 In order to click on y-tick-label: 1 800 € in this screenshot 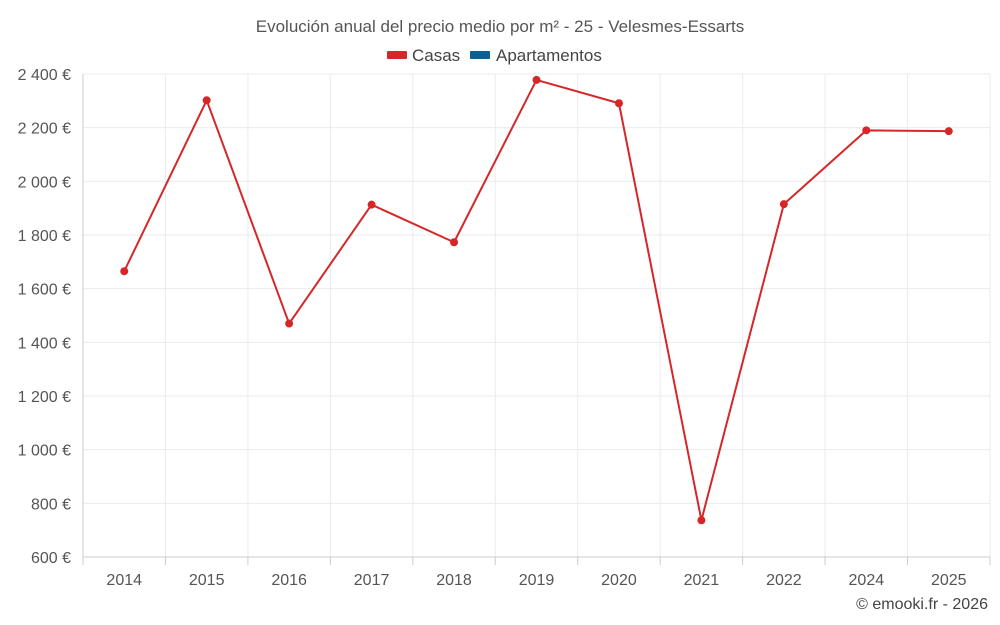, I will do `click(44, 236)`.